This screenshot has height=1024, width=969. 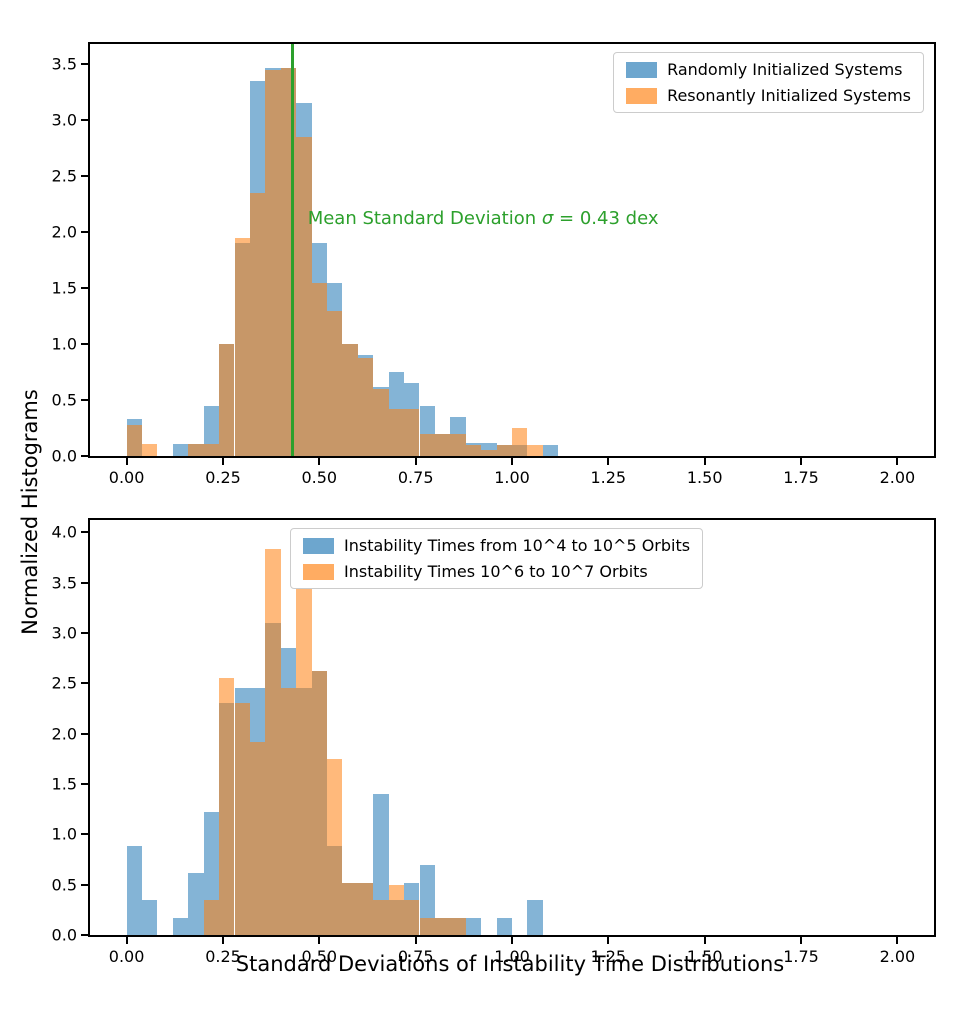 I want to click on y-tick-label: 3.0, so click(x=64, y=633).